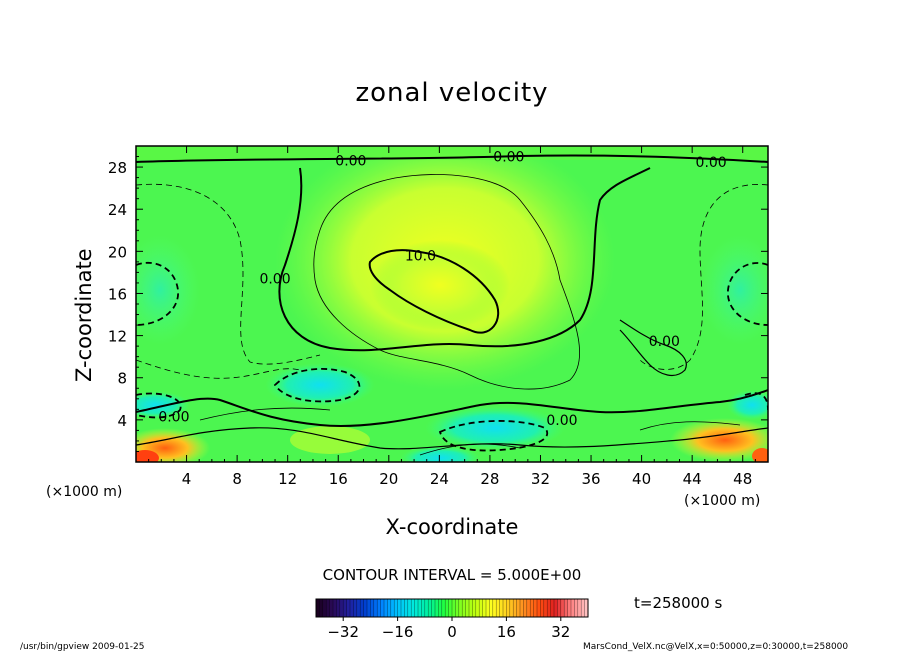 This screenshot has width=904, height=654. What do you see at coordinates (117, 252) in the screenshot?
I see `y-tick-label: 20` at bounding box center [117, 252].